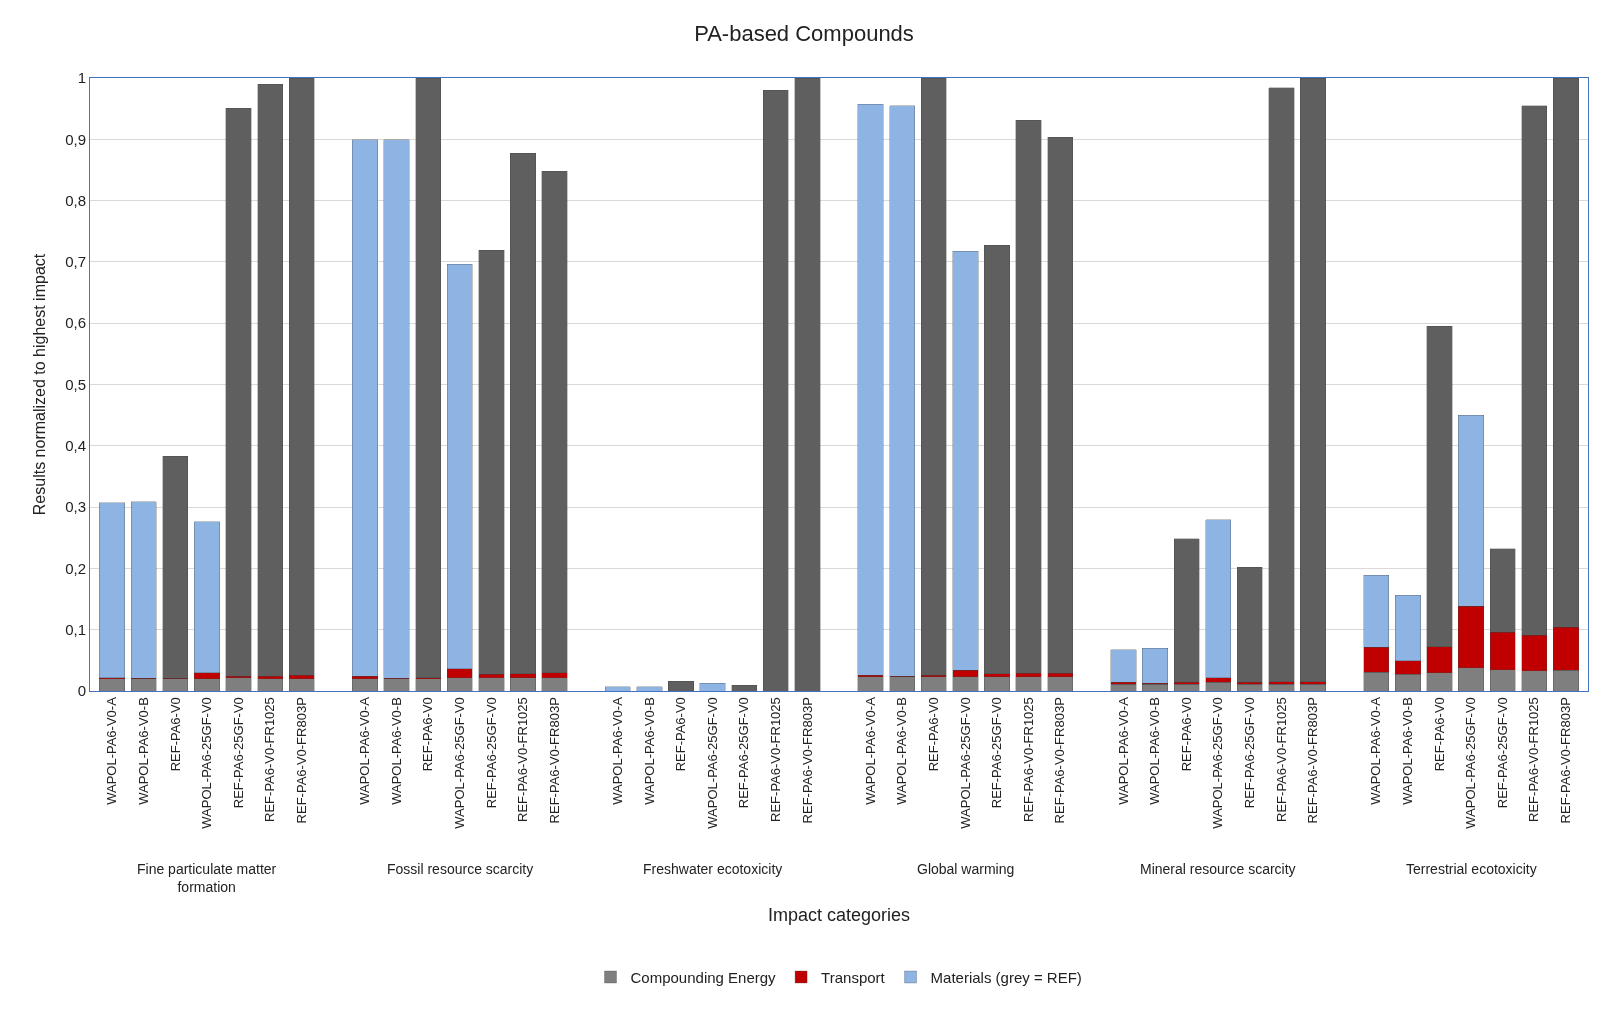 This screenshot has width=1608, height=1021. I want to click on y-tick-label: 0,1, so click(75, 629).